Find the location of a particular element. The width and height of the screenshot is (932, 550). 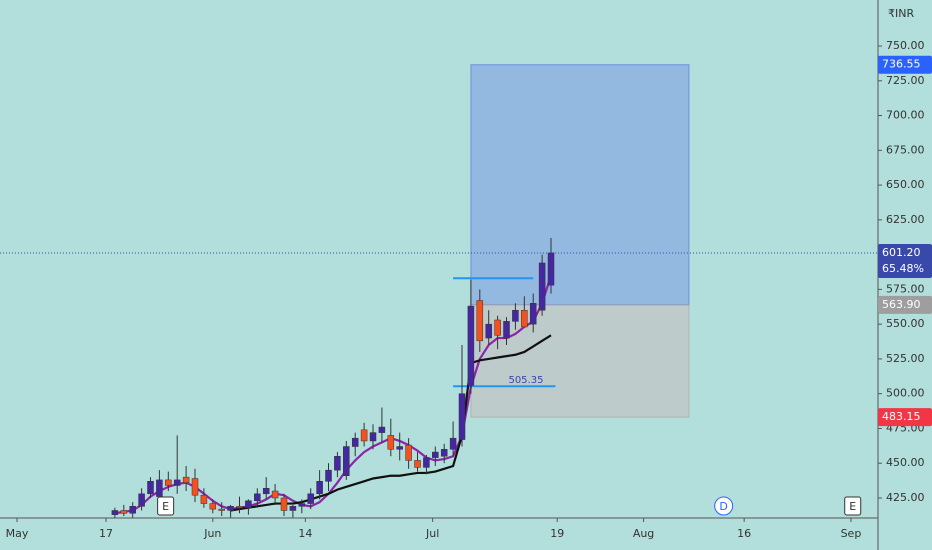

y-tick-label: 575.00 is located at coordinates (905, 288).